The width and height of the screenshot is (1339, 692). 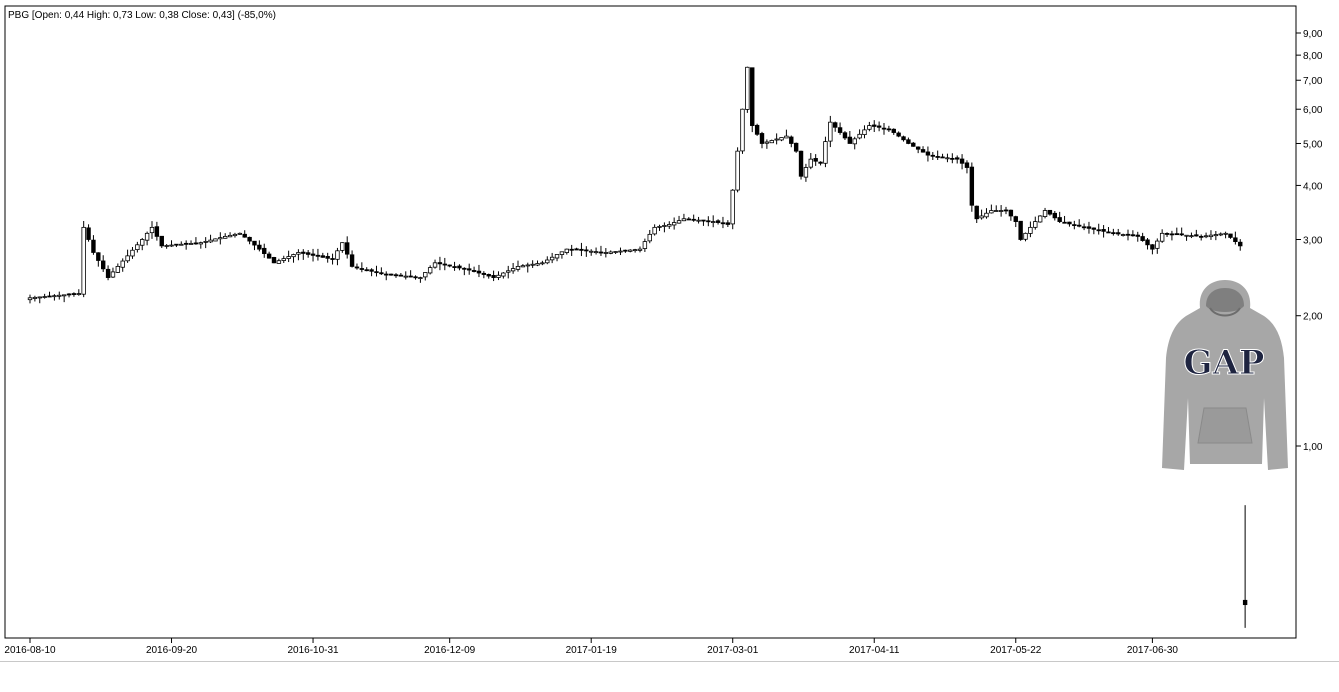 What do you see at coordinates (1313, 144) in the screenshot?
I see `y-tick-label: 5,00` at bounding box center [1313, 144].